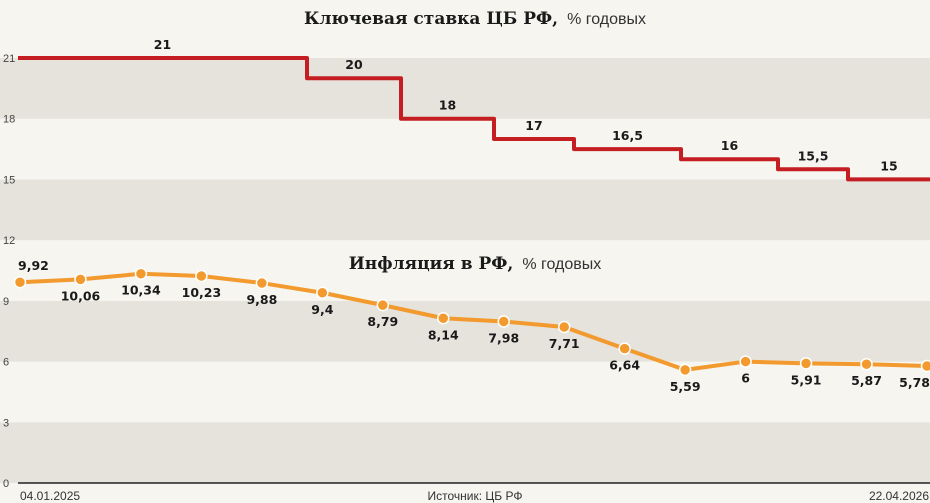  What do you see at coordinates (745, 378) in the screenshot?
I see `inflation-data-label: 6` at bounding box center [745, 378].